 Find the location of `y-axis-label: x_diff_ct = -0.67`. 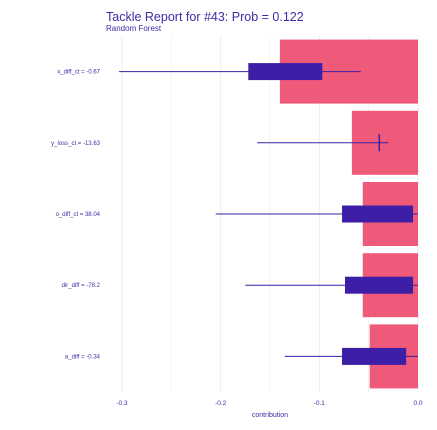

y-axis-label: x_diff_ct = -0.67 is located at coordinates (78, 73).